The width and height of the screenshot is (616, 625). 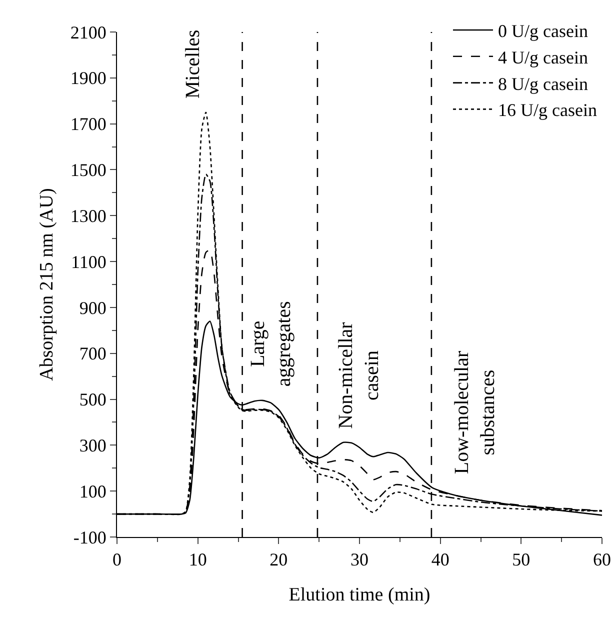 What do you see at coordinates (92, 308) in the screenshot?
I see `y-tick-label: 900` at bounding box center [92, 308].